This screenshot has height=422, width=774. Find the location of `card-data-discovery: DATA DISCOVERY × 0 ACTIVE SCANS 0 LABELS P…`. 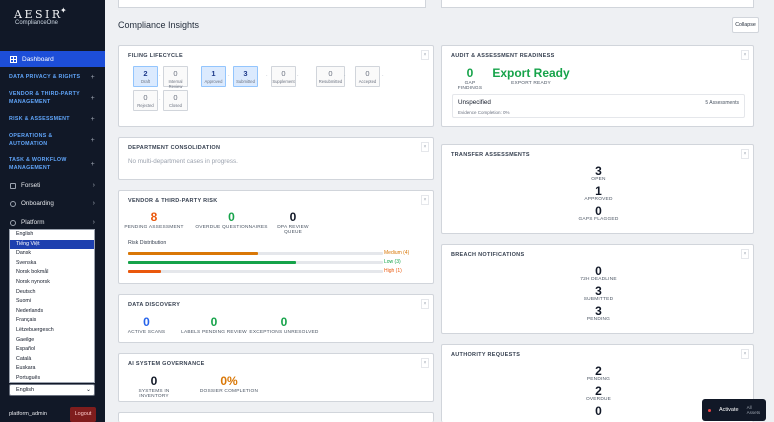

card-data-discovery: DATA DISCOVERY × 0 ACTIVE SCANS 0 LABELS P… is located at coordinates (276, 318).